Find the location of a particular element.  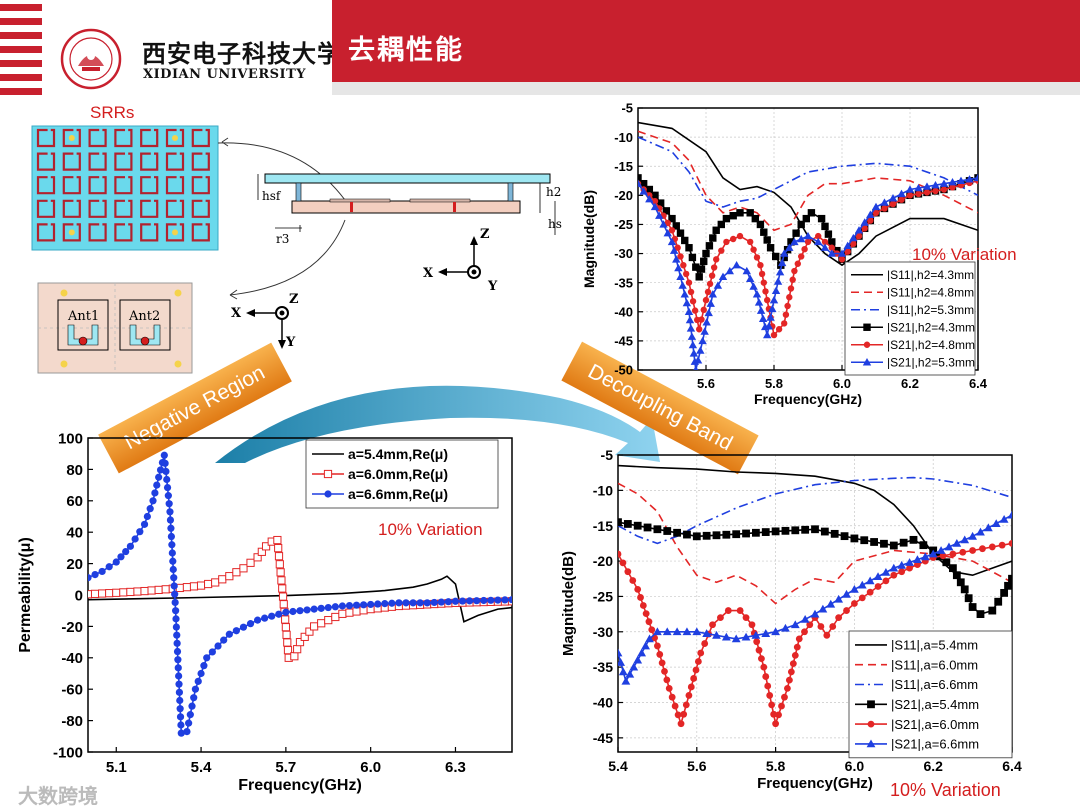

connector-arrow is located at coordinates (281, 171).